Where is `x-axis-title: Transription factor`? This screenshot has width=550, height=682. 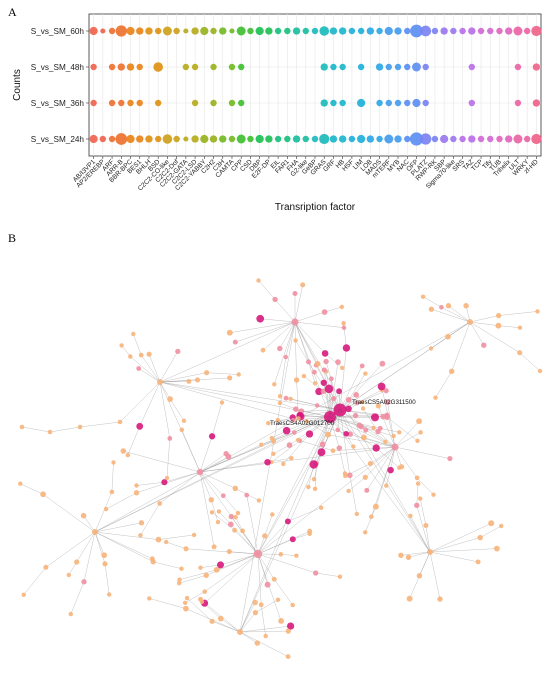
x-axis-title: Transription factor is located at coordinates (315, 207).